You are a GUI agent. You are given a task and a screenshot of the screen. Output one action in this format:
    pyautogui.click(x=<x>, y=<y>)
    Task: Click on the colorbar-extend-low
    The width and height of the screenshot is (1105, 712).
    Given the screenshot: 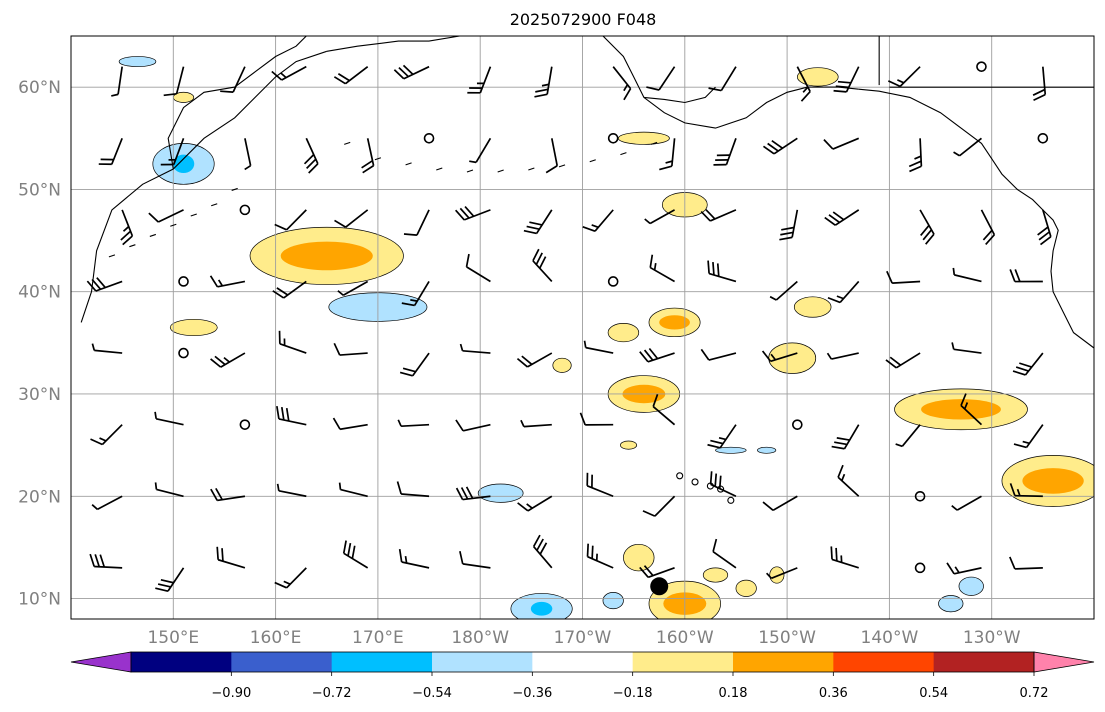 What is the action you would take?
    pyautogui.click(x=101, y=662)
    